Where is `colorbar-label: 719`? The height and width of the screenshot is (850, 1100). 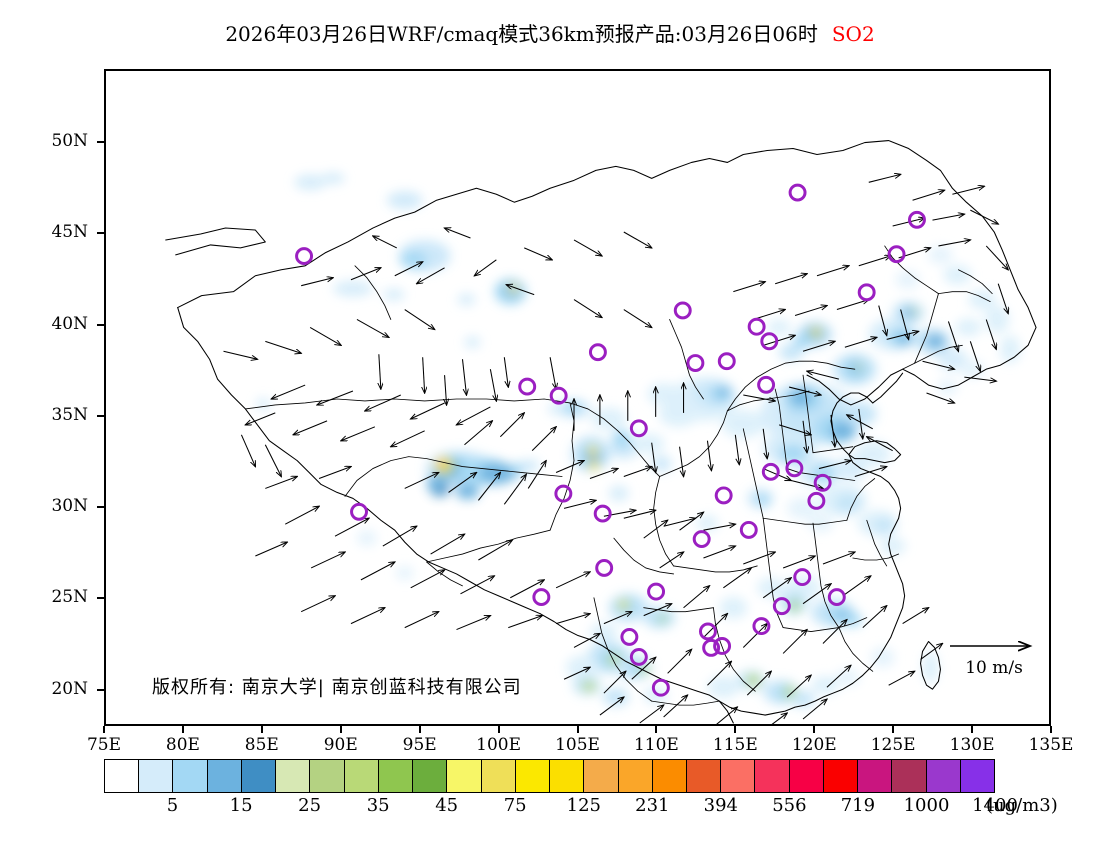 colorbar-label: 719 is located at coordinates (858, 805).